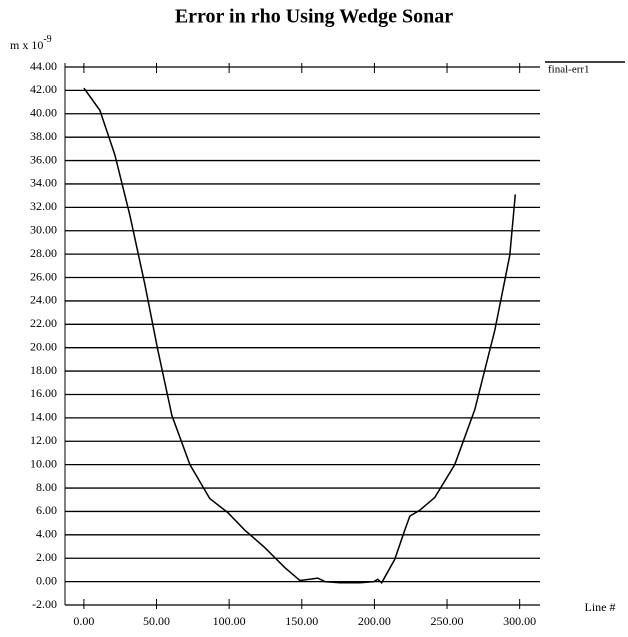 The width and height of the screenshot is (628, 637). Describe the element at coordinates (43, 253) in the screenshot. I see `y-tick-label: 28.00` at that location.